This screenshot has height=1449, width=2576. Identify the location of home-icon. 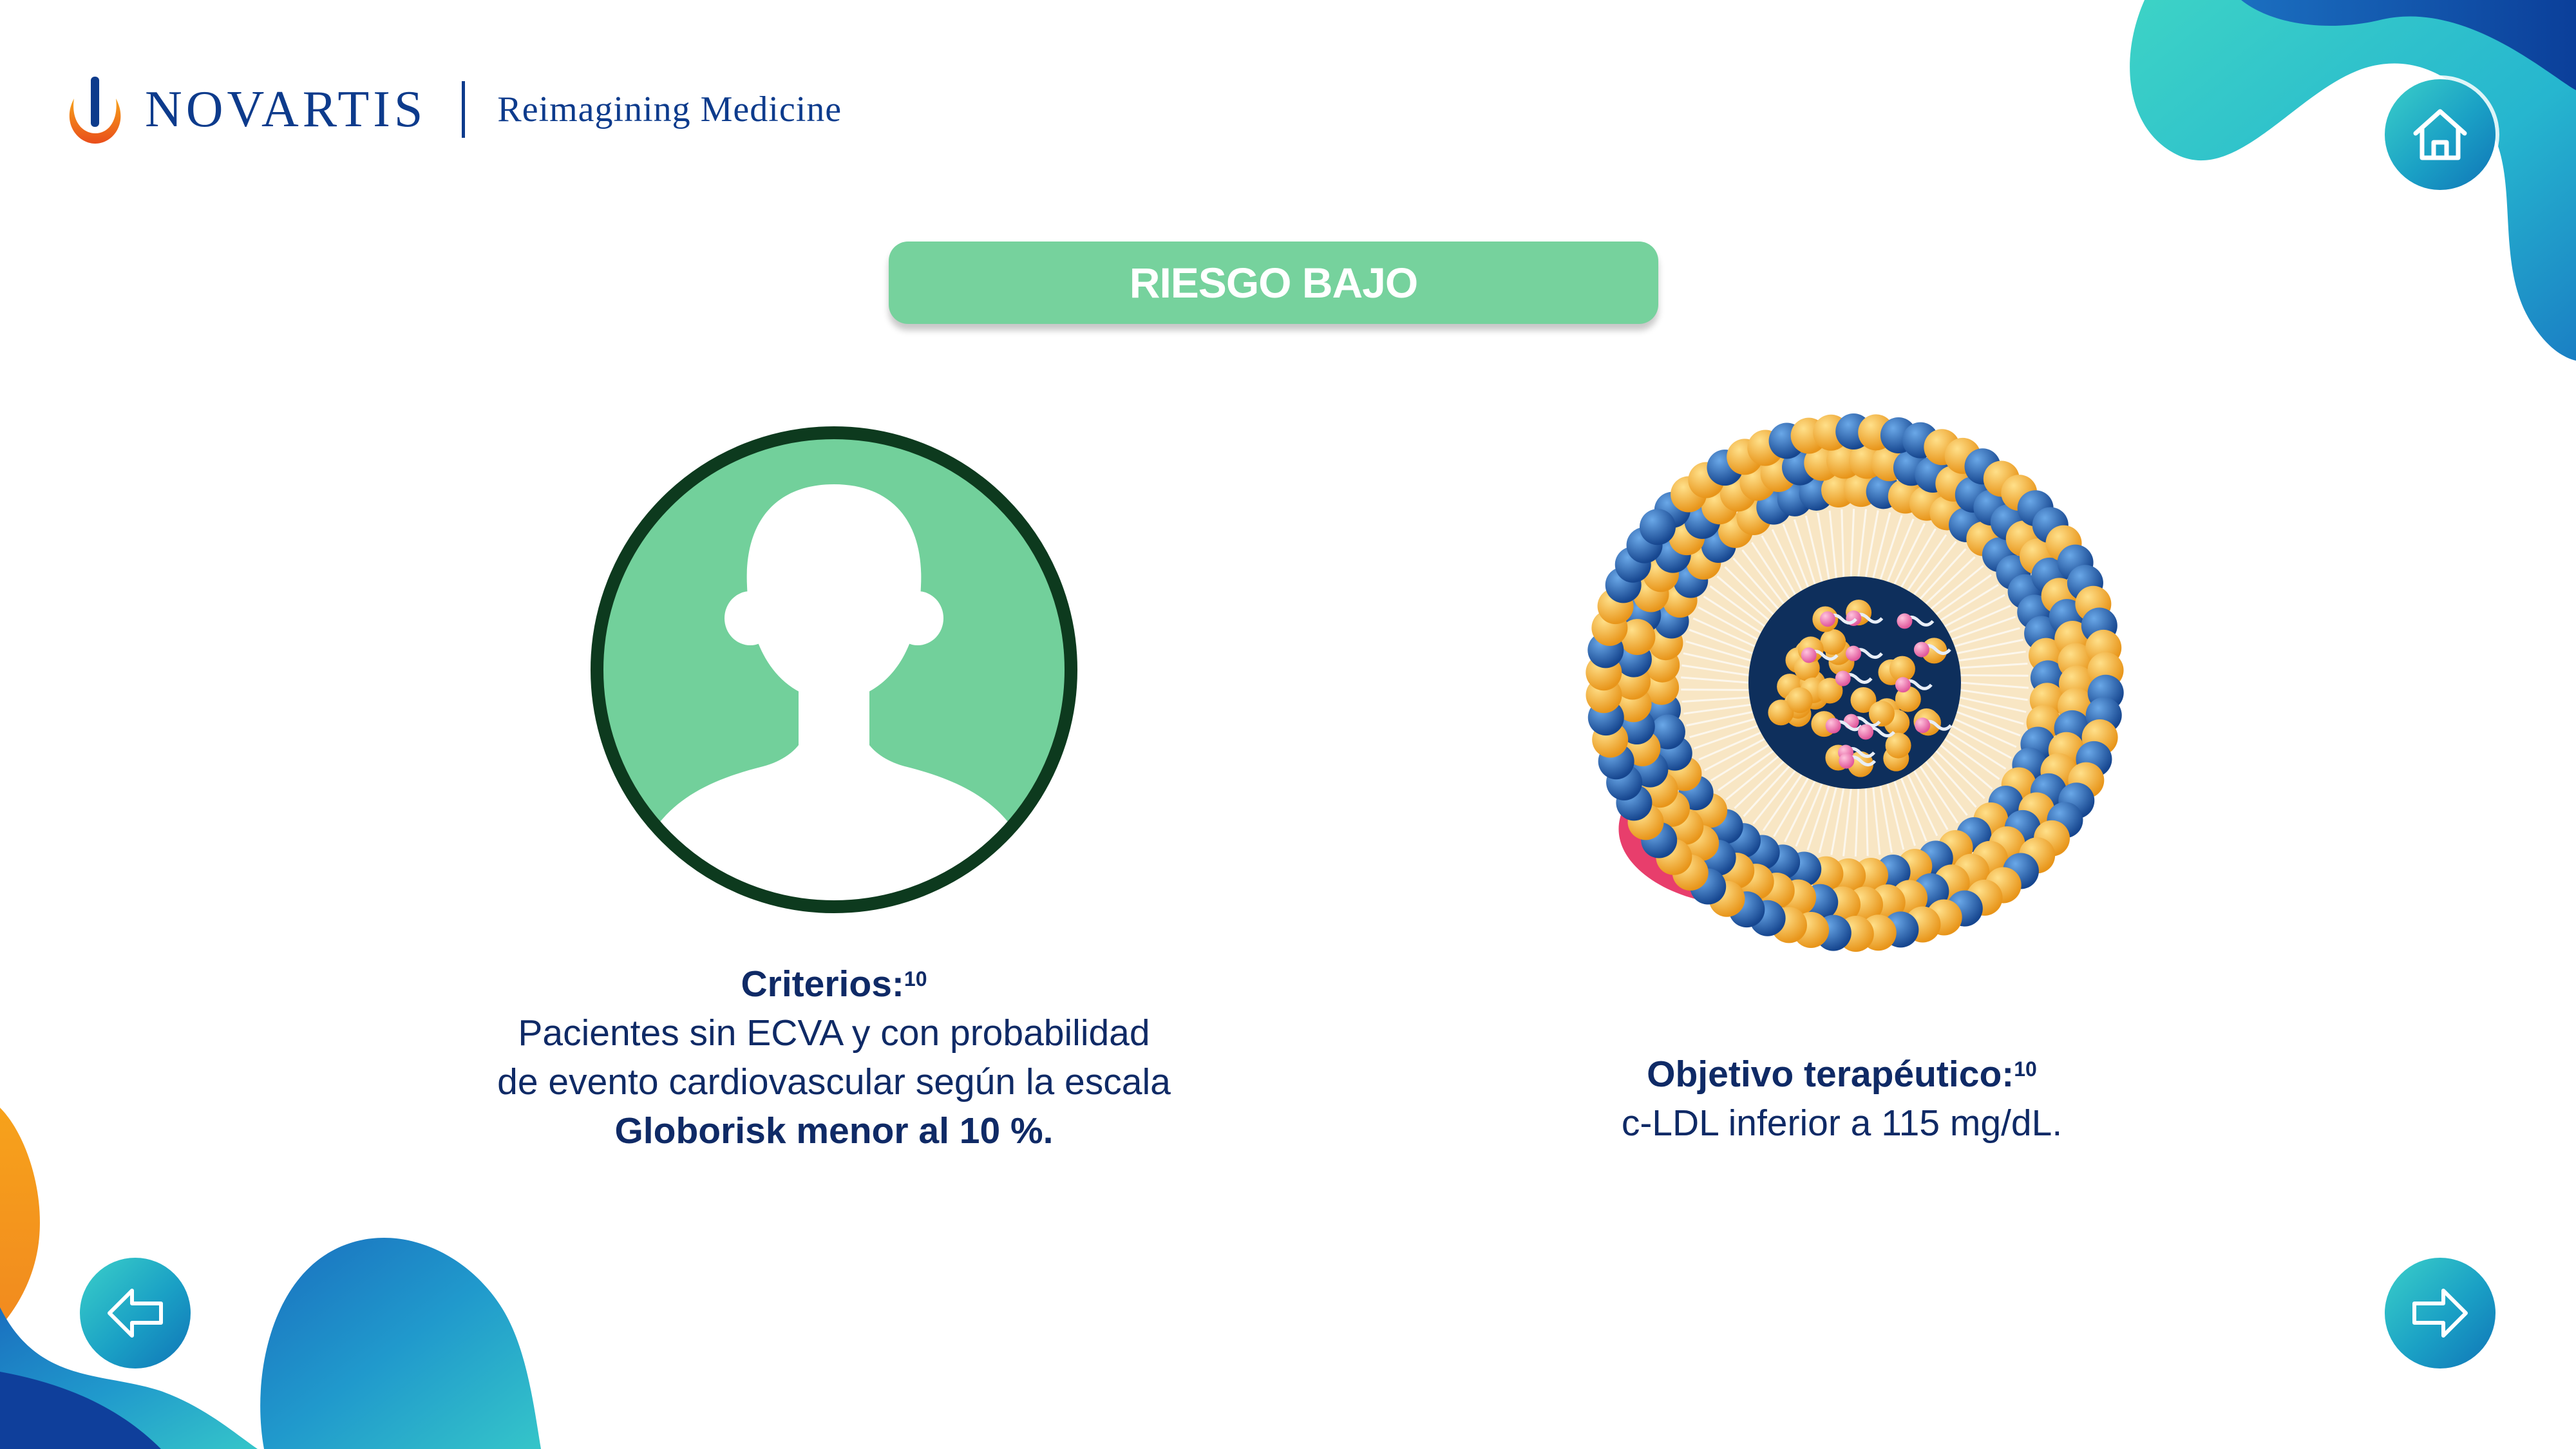
(2440, 135).